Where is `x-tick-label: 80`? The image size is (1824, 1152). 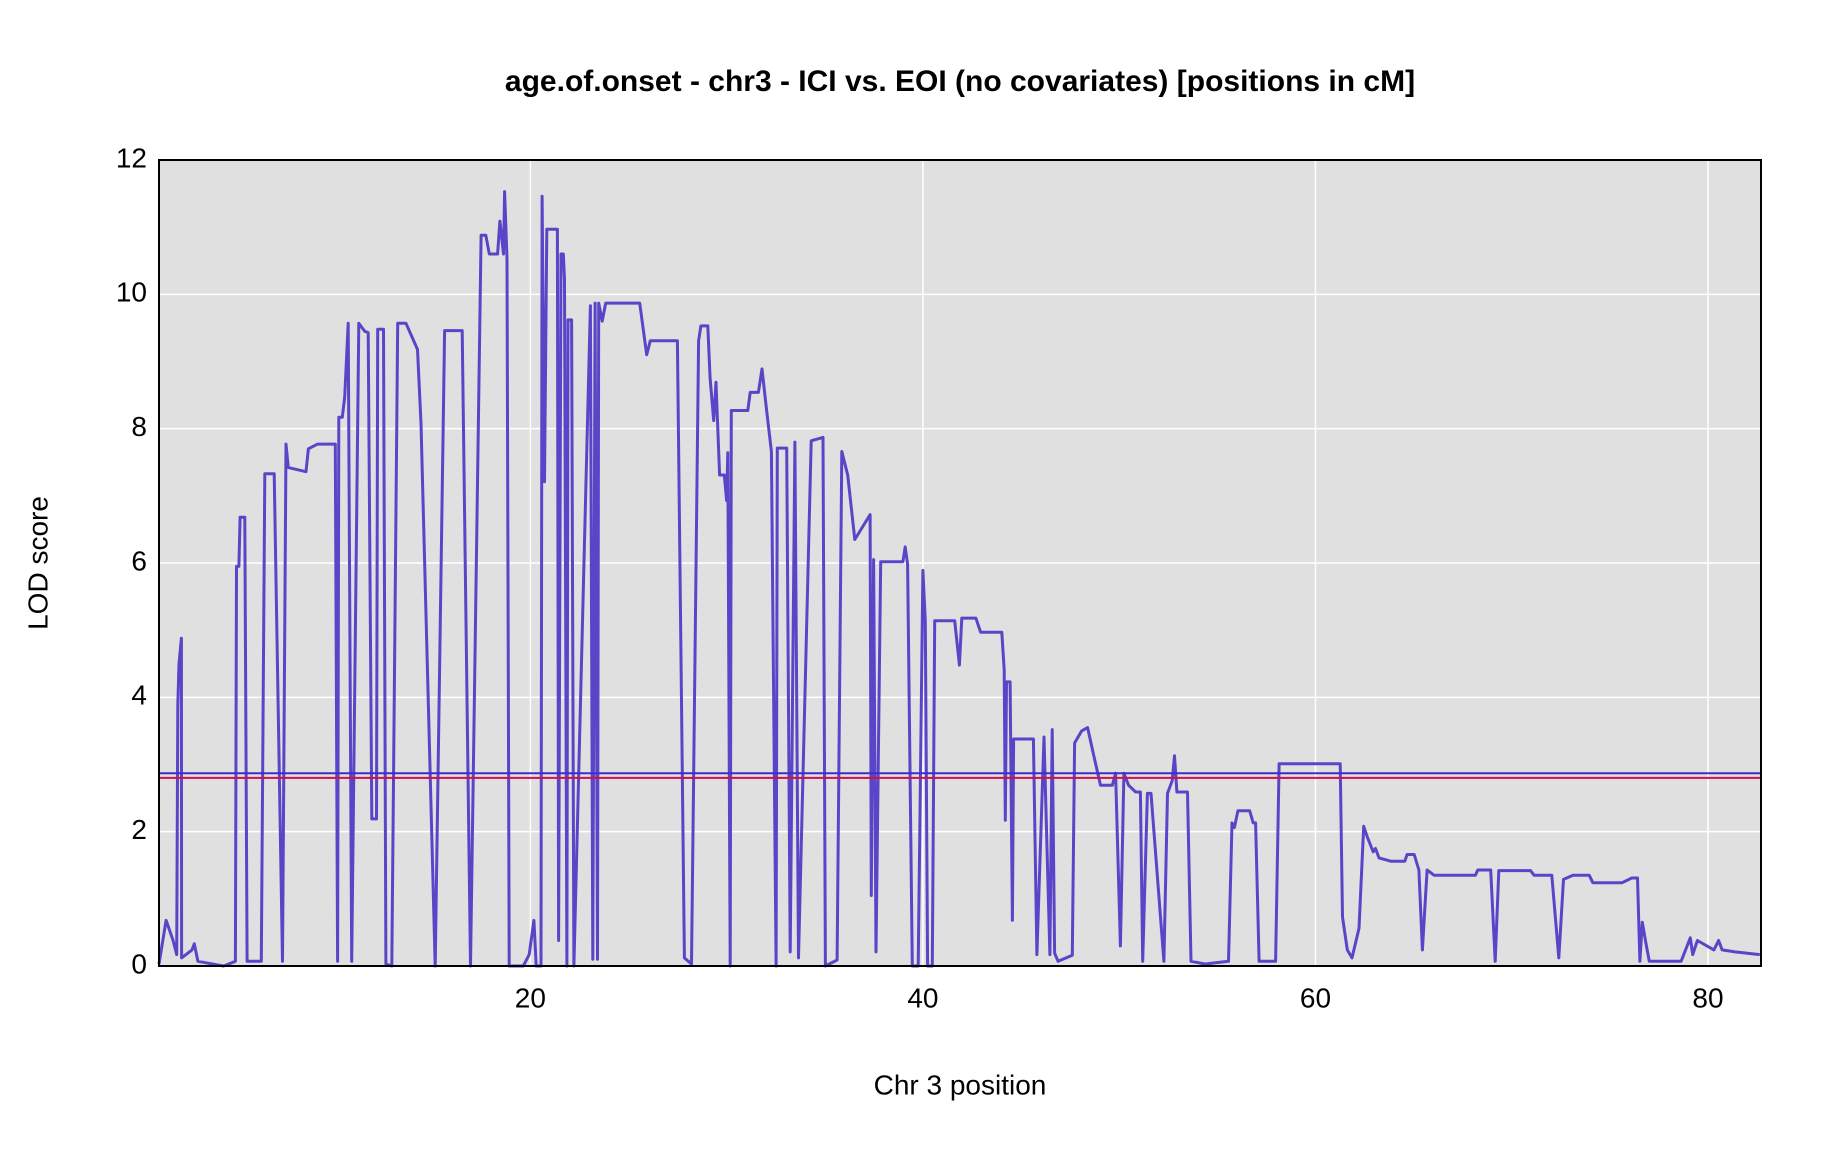
x-tick-label: 80 is located at coordinates (1707, 997).